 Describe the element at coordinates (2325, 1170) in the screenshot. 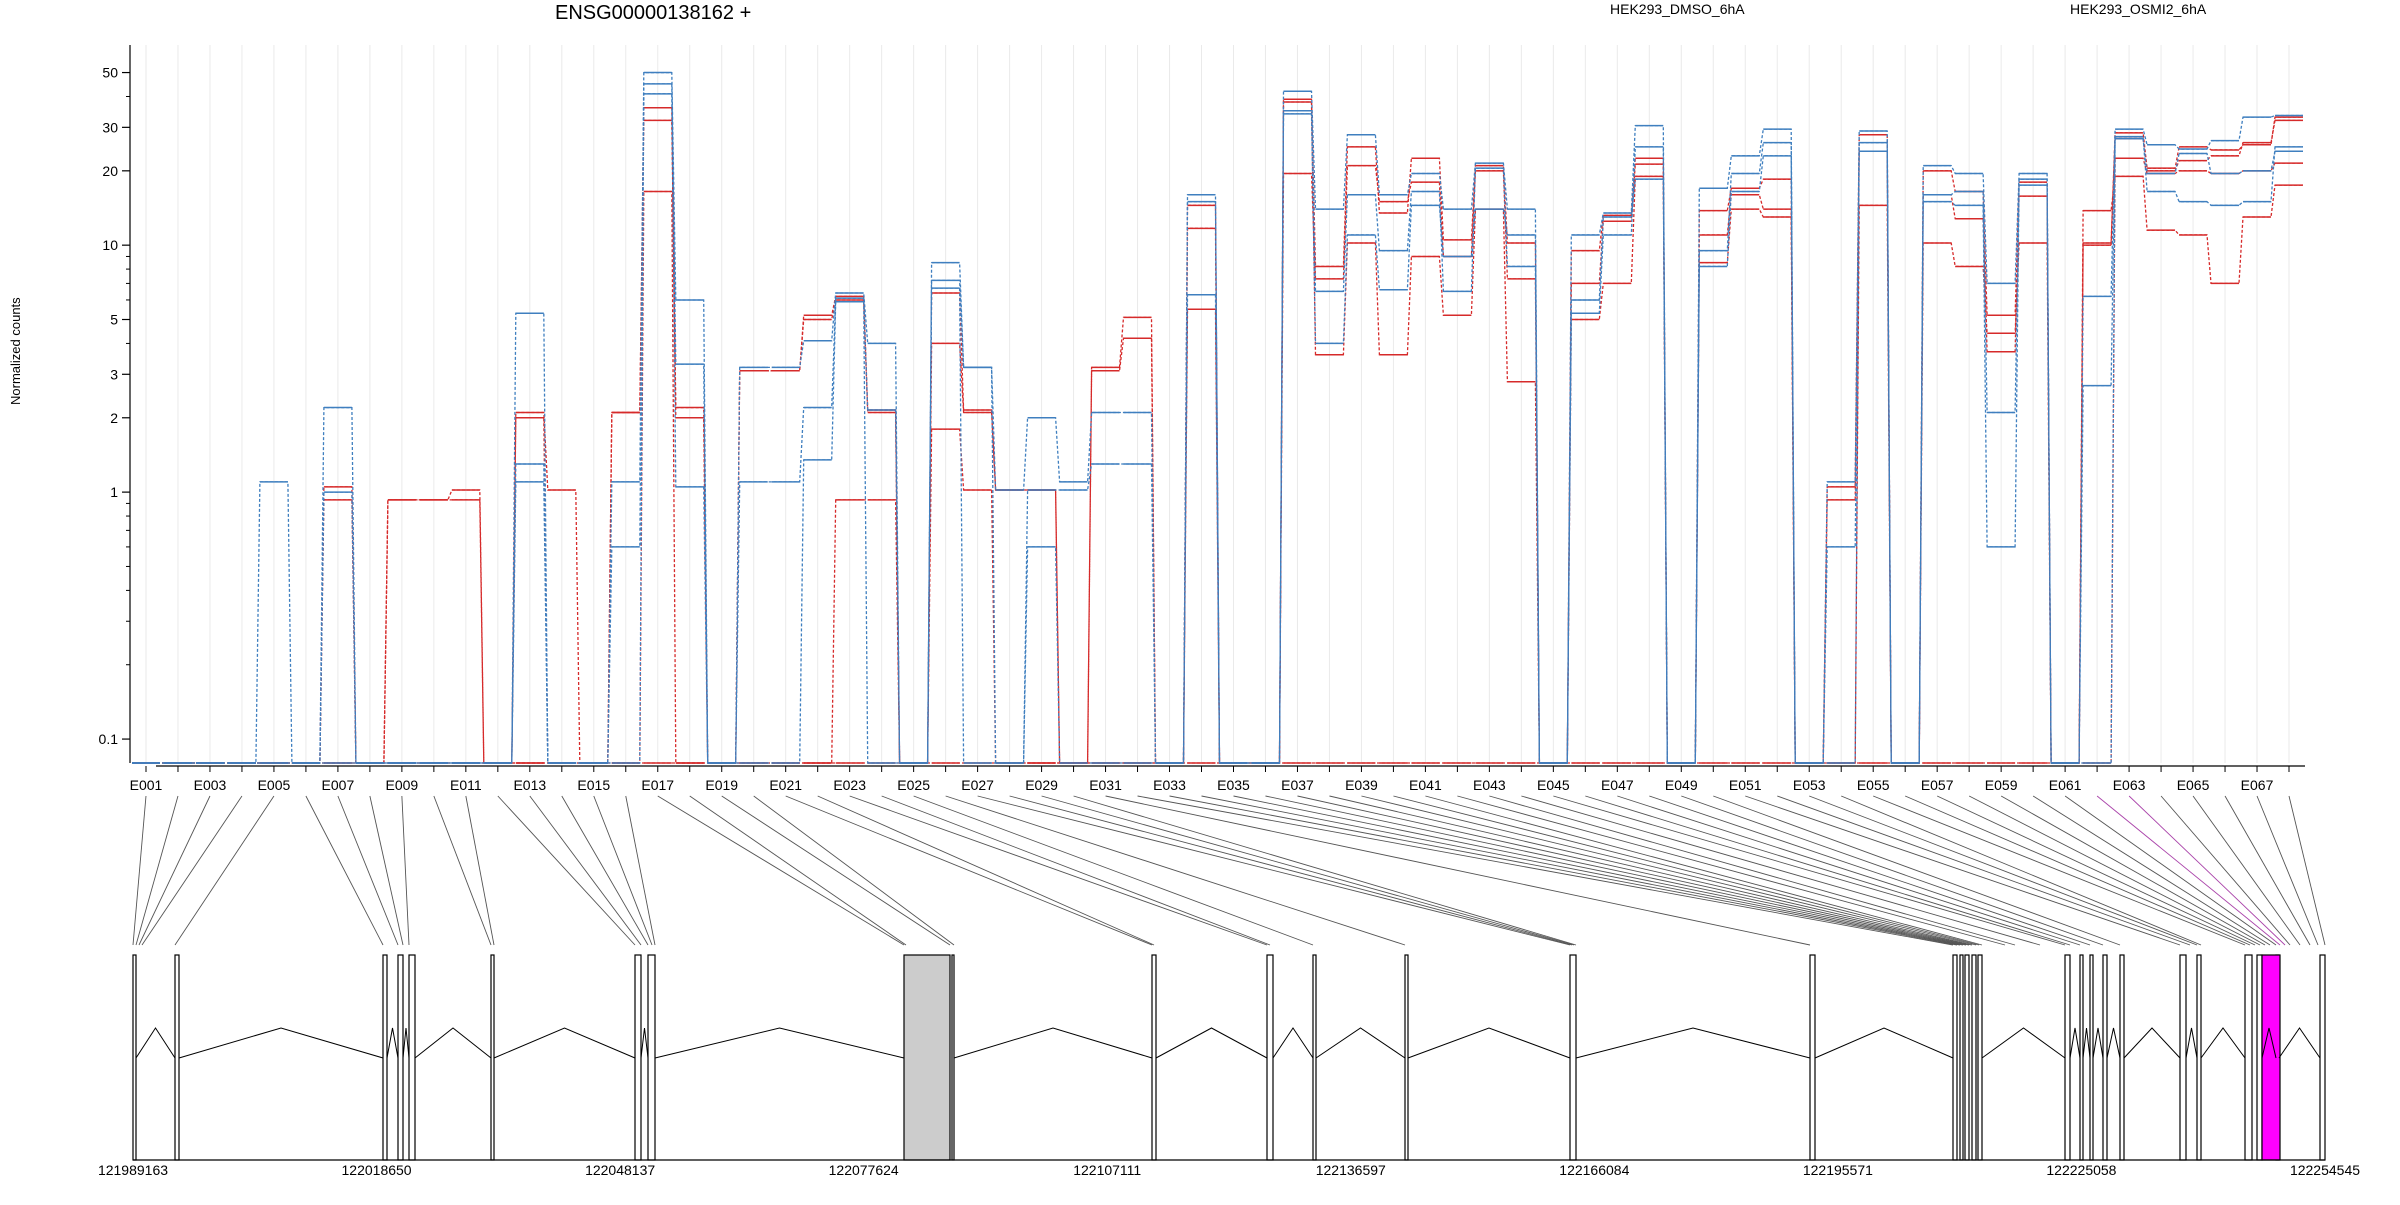

I see `genomic-coordinate-label: 122254545` at that location.